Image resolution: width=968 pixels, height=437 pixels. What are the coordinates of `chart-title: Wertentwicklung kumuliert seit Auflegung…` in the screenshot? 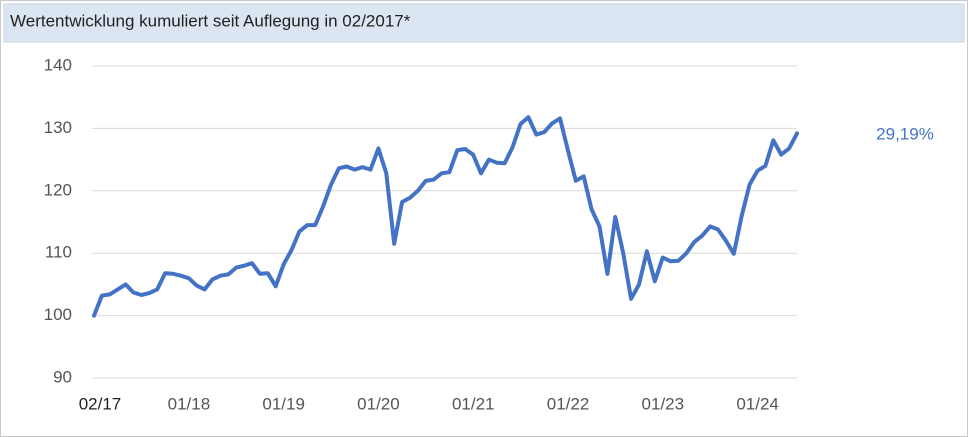 It's located at (210, 20).